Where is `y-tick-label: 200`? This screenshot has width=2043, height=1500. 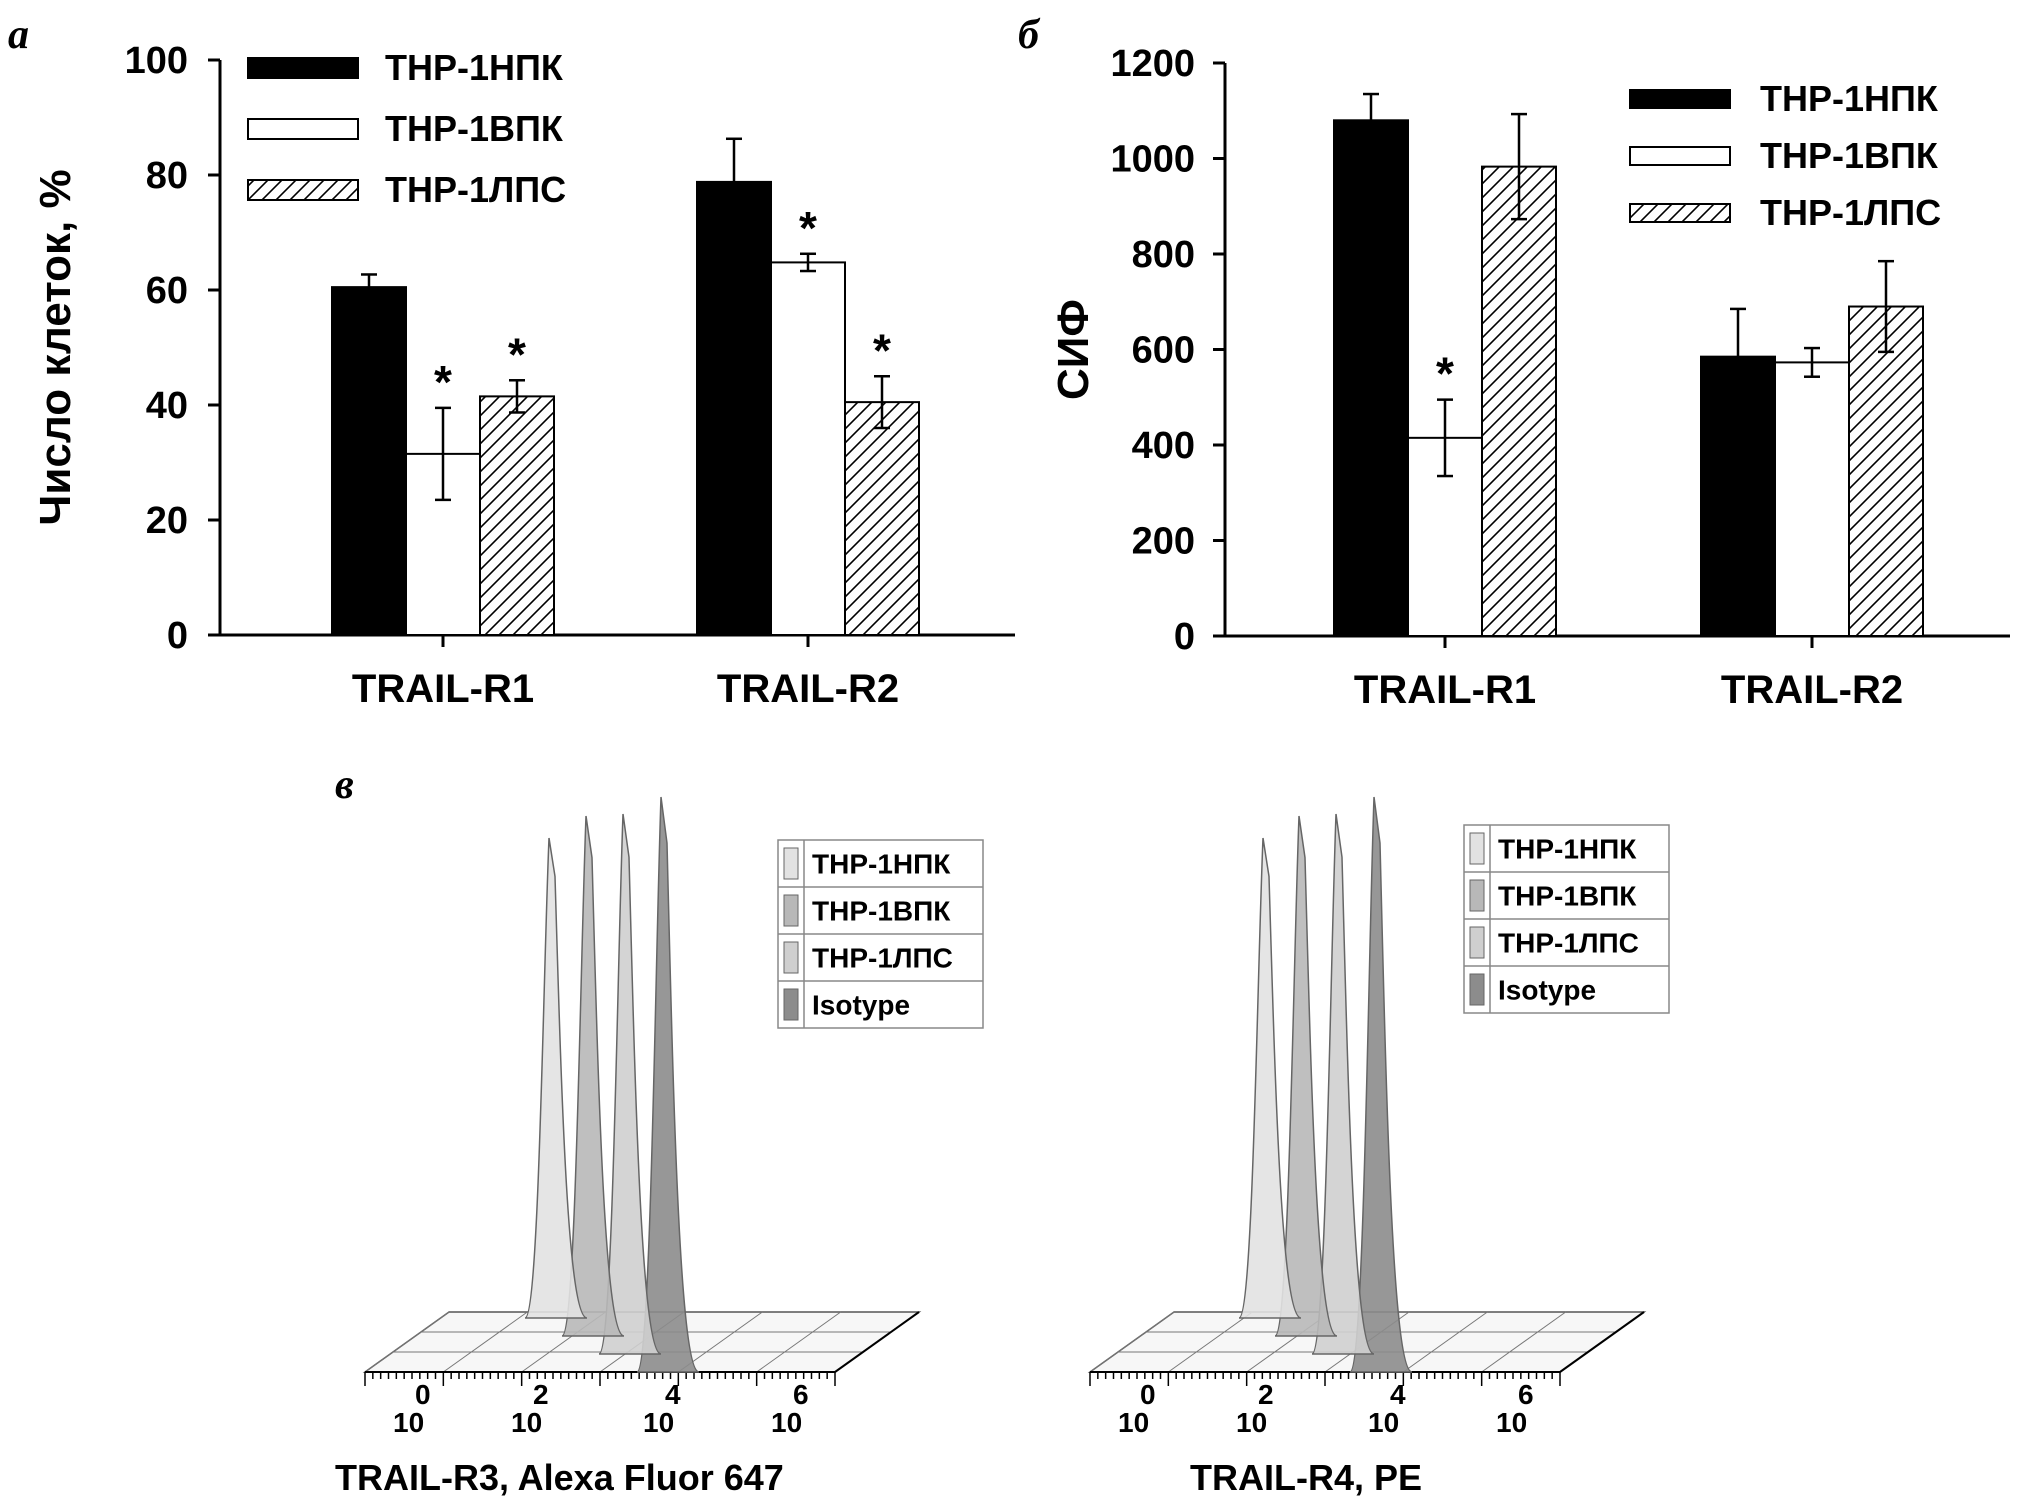
y-tick-label: 200 is located at coordinates (1163, 542).